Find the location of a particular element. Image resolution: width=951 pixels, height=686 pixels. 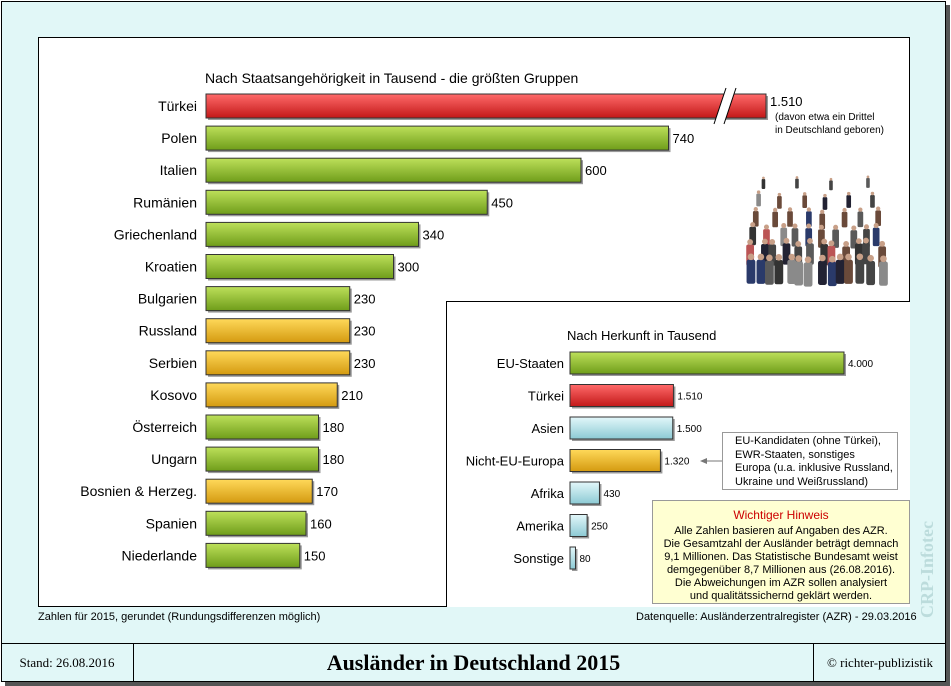

inset-value-label: 1.500 is located at coordinates (689, 429).